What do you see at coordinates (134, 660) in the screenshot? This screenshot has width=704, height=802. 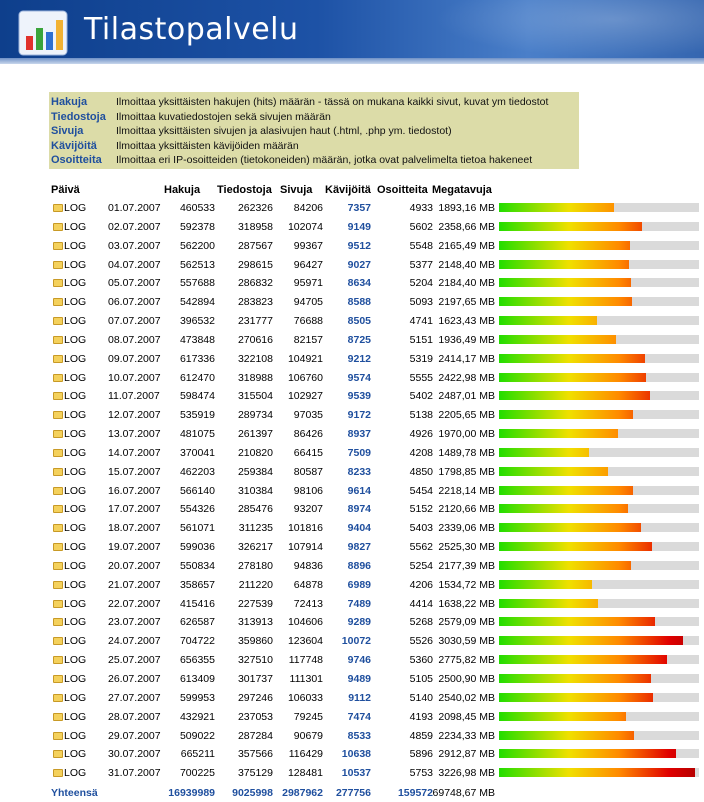 I see `date-cell: 25.07.2007` at bounding box center [134, 660].